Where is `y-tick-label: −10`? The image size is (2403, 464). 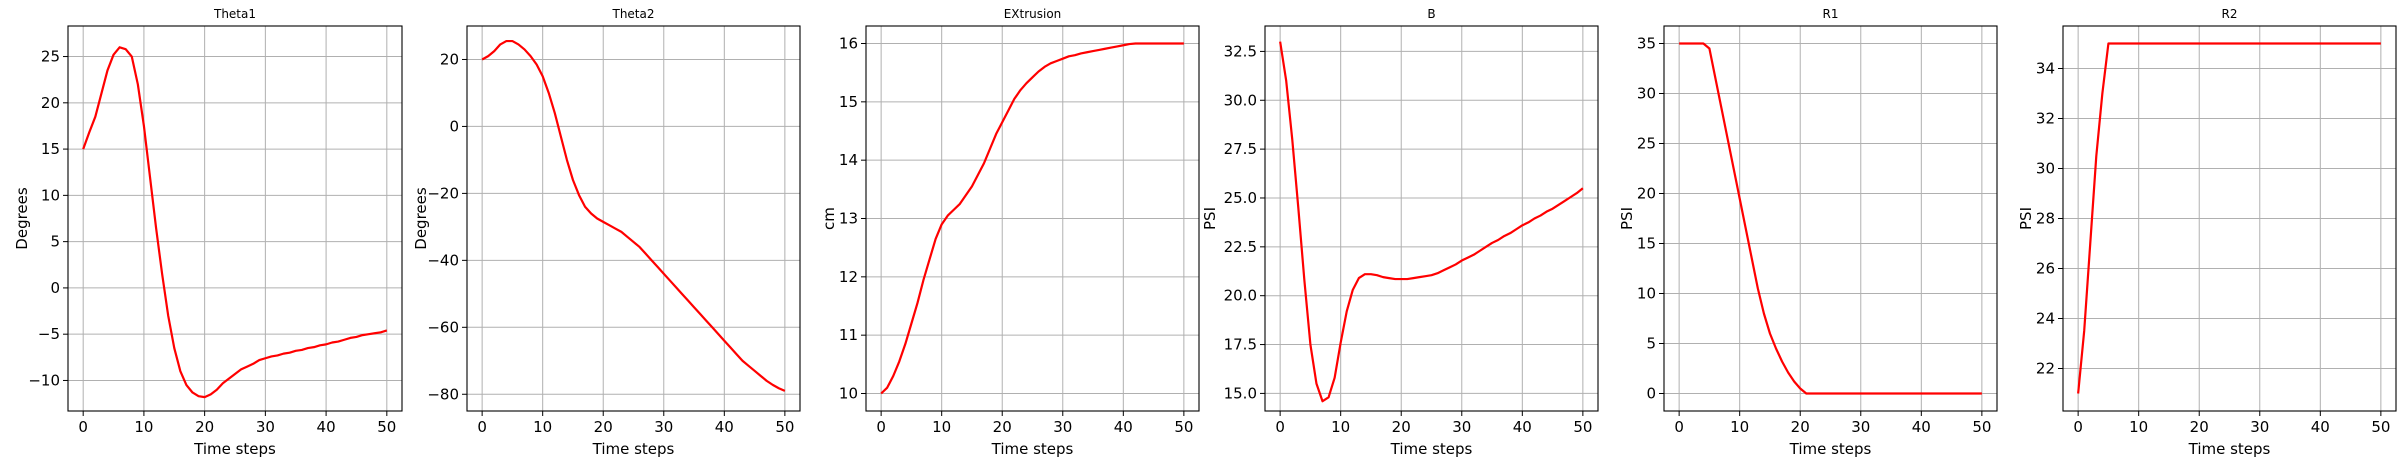
y-tick-label: −10 is located at coordinates (44, 380).